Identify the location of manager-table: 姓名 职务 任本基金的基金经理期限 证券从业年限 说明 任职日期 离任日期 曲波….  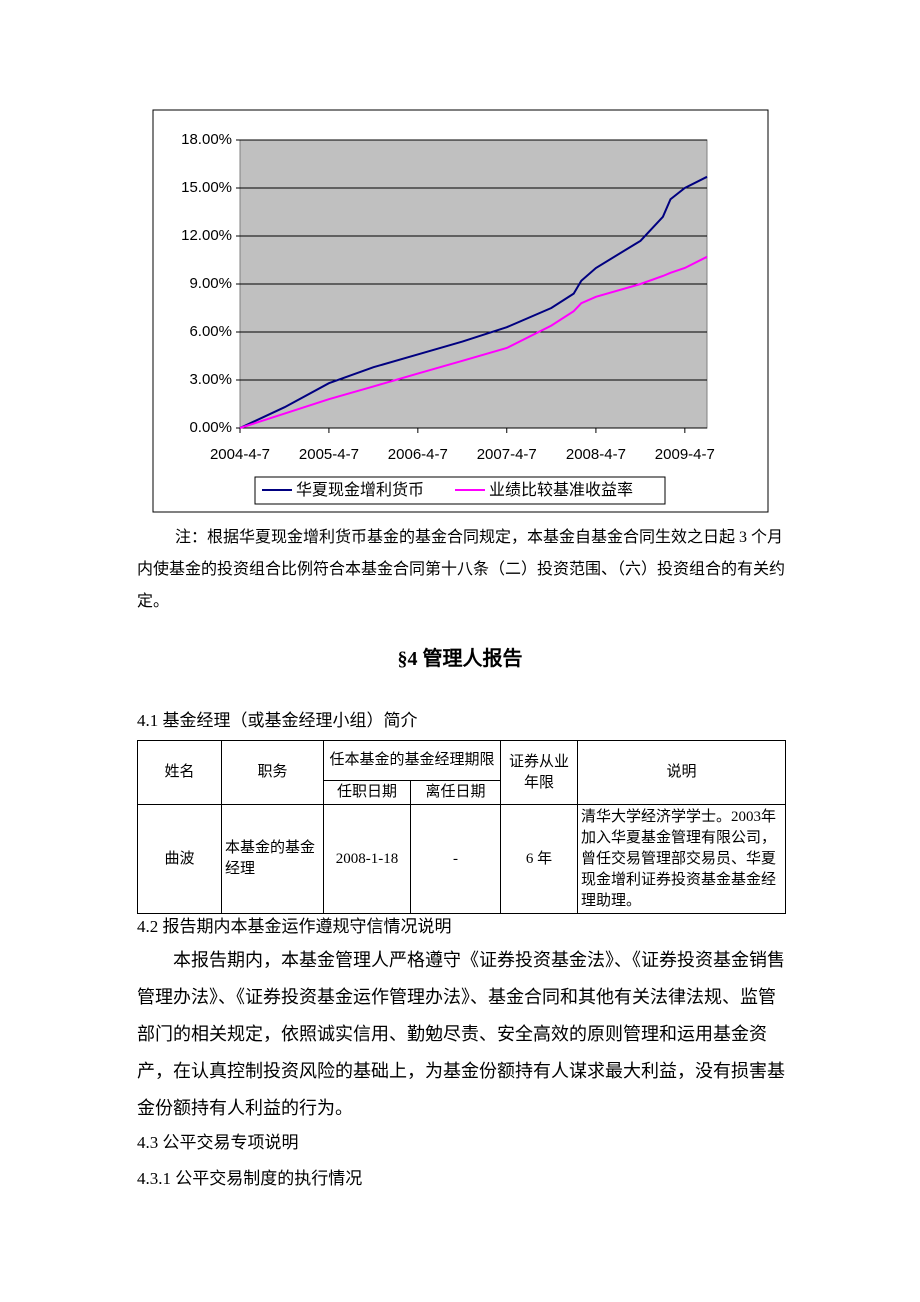
(462, 827).